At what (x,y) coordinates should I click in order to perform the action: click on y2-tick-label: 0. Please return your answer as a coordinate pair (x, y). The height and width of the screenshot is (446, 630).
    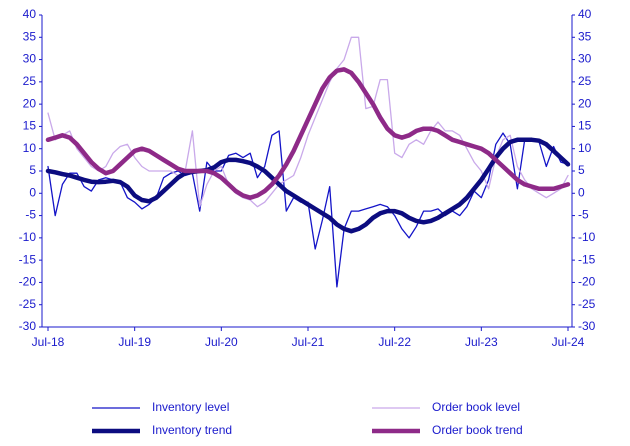
    Looking at the image, I should click on (581, 192).